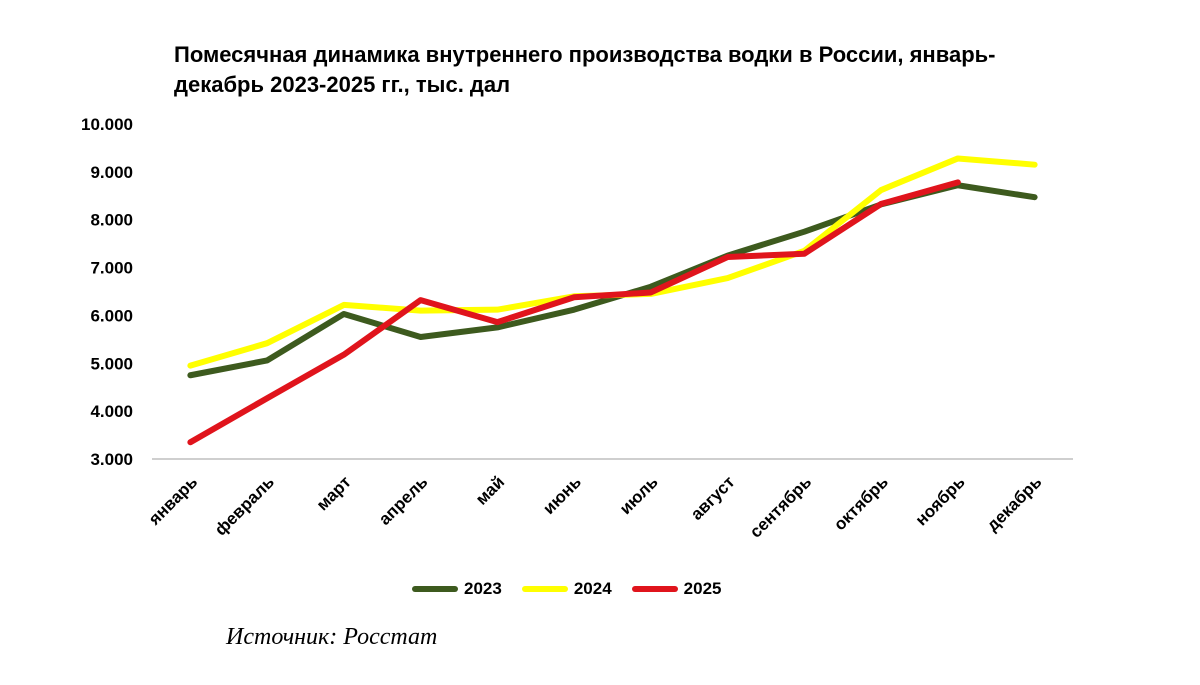 The width and height of the screenshot is (1200, 685). Describe the element at coordinates (490, 490) in the screenshot. I see `x-tick-label: май` at that location.